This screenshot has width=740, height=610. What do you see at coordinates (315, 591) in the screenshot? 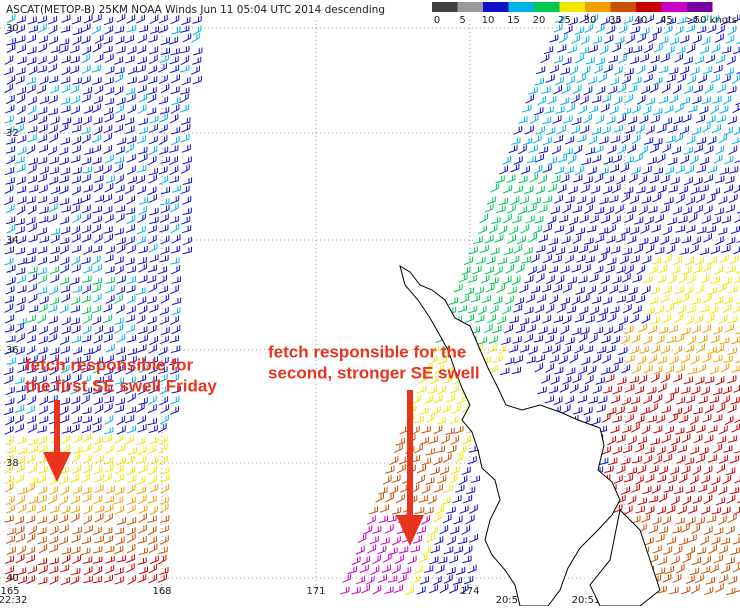
I see `lon-label: 171` at bounding box center [315, 591].